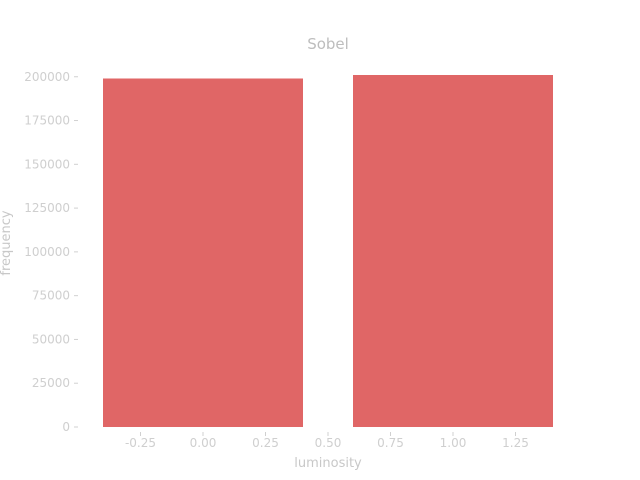 The image size is (640, 480). What do you see at coordinates (453, 443) in the screenshot?
I see `x-tick-label: 1.00` at bounding box center [453, 443].